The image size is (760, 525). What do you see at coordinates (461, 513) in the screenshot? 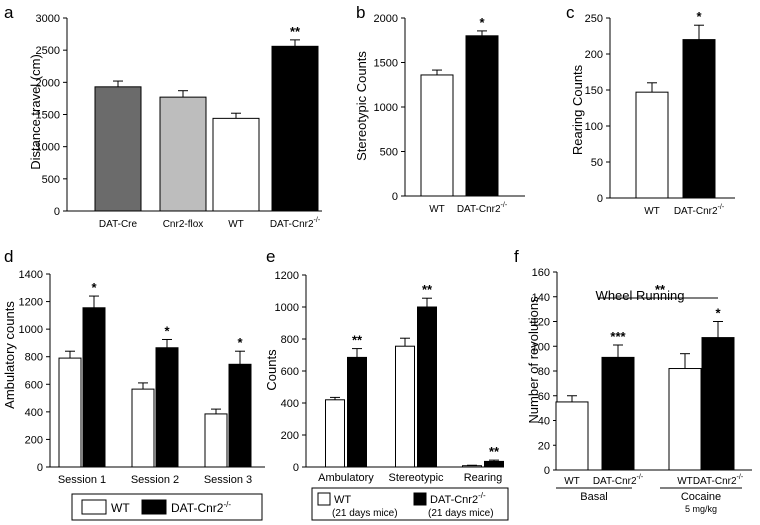
I see `panel-e-legend-ko-sub: (21 days mice)` at bounding box center [461, 513].